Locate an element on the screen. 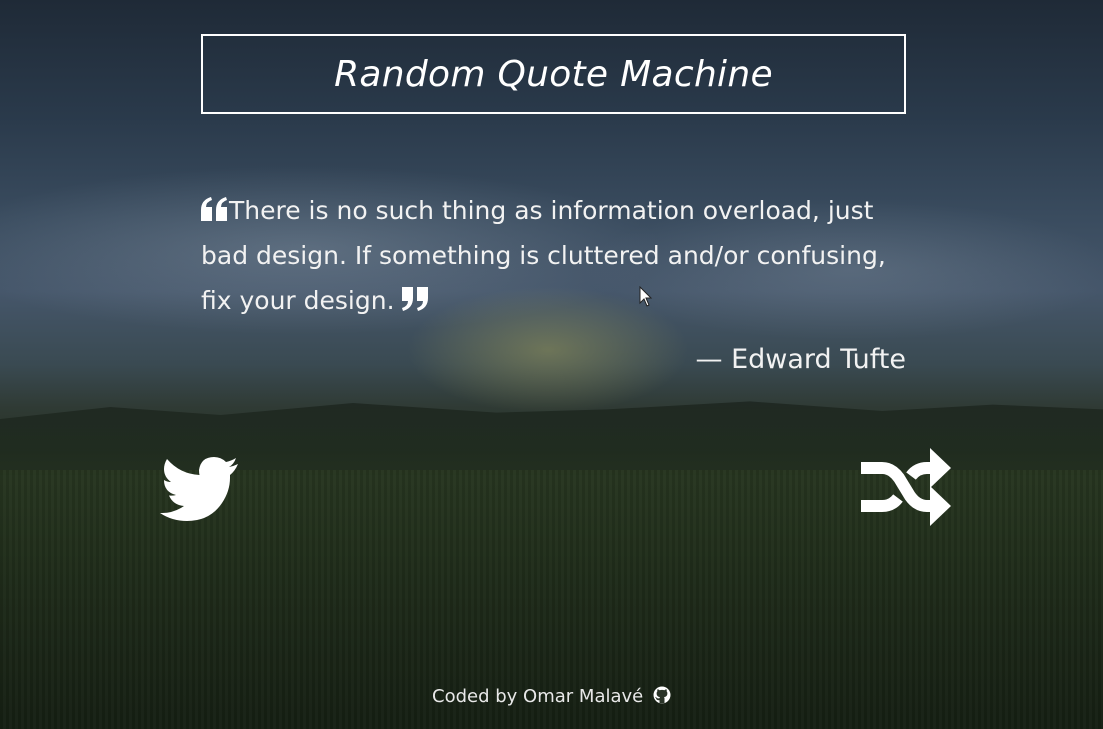 The image size is (1103, 729). tweet-quote-button is located at coordinates (200, 490).